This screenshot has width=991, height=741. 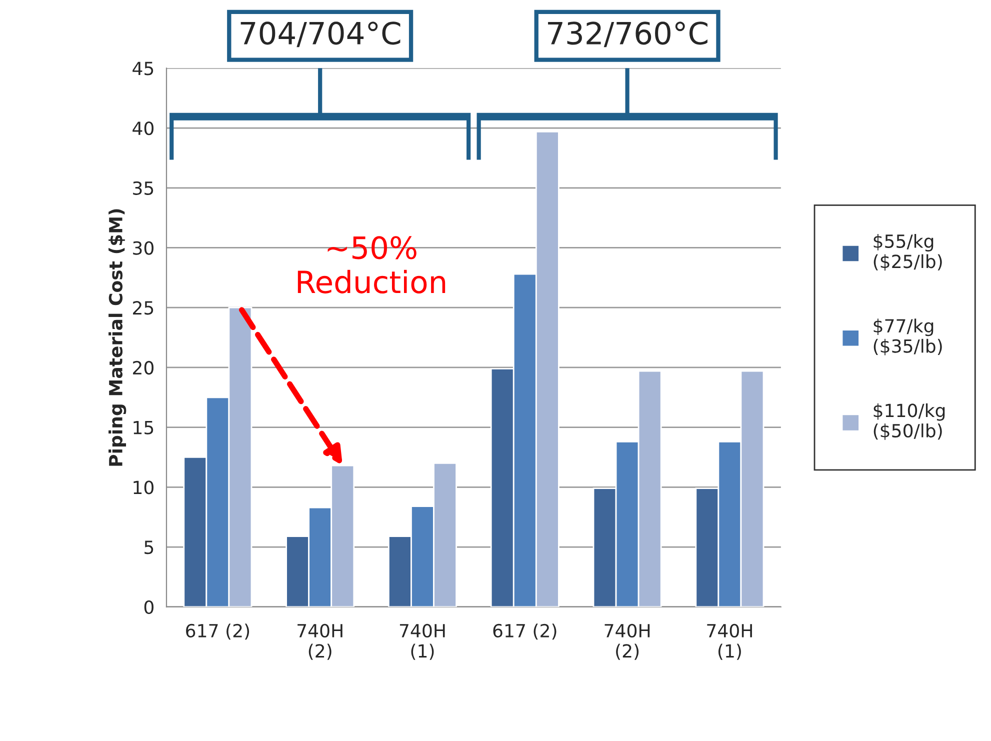 What do you see at coordinates (143, 69) in the screenshot?
I see `y-tick-label: 45` at bounding box center [143, 69].